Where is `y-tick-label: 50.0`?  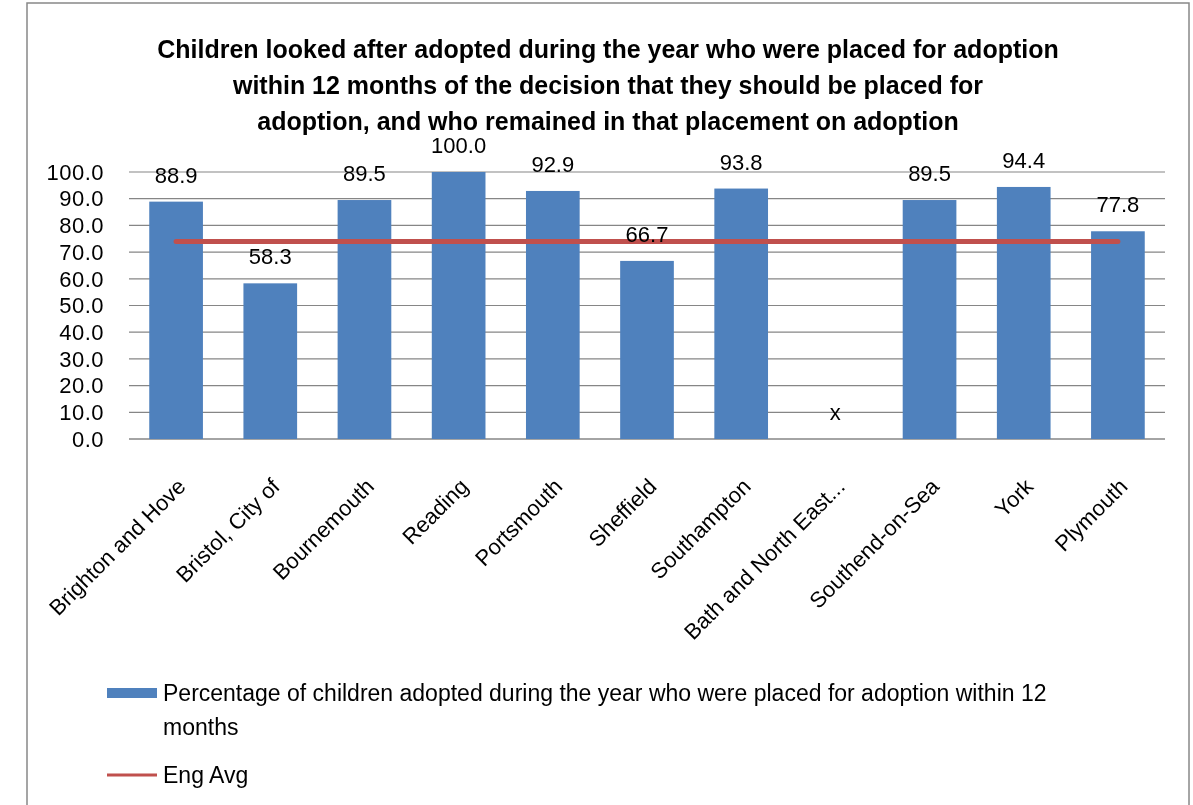
y-tick-label: 50.0 is located at coordinates (81, 306).